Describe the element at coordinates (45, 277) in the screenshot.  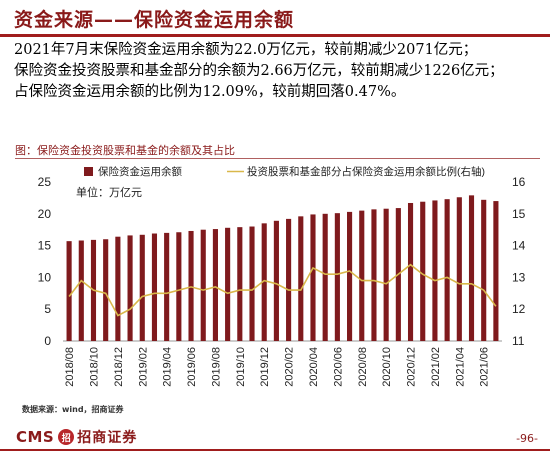
I see `y-left-tick-label: 10` at that location.